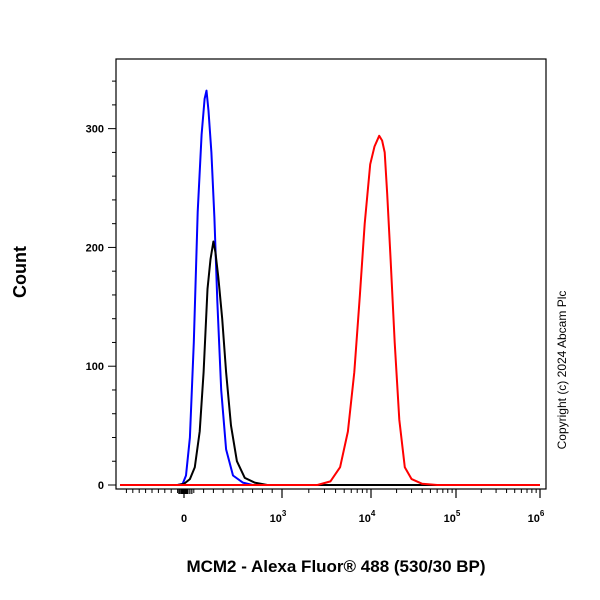  I want to click on x-tick-label: 10⁵, so click(452, 517).